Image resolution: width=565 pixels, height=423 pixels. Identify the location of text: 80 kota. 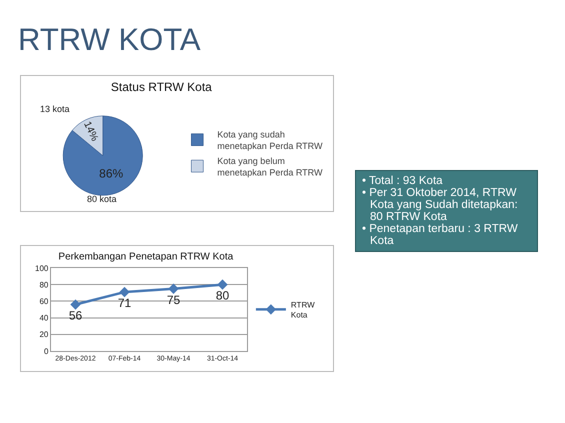
(102, 199).